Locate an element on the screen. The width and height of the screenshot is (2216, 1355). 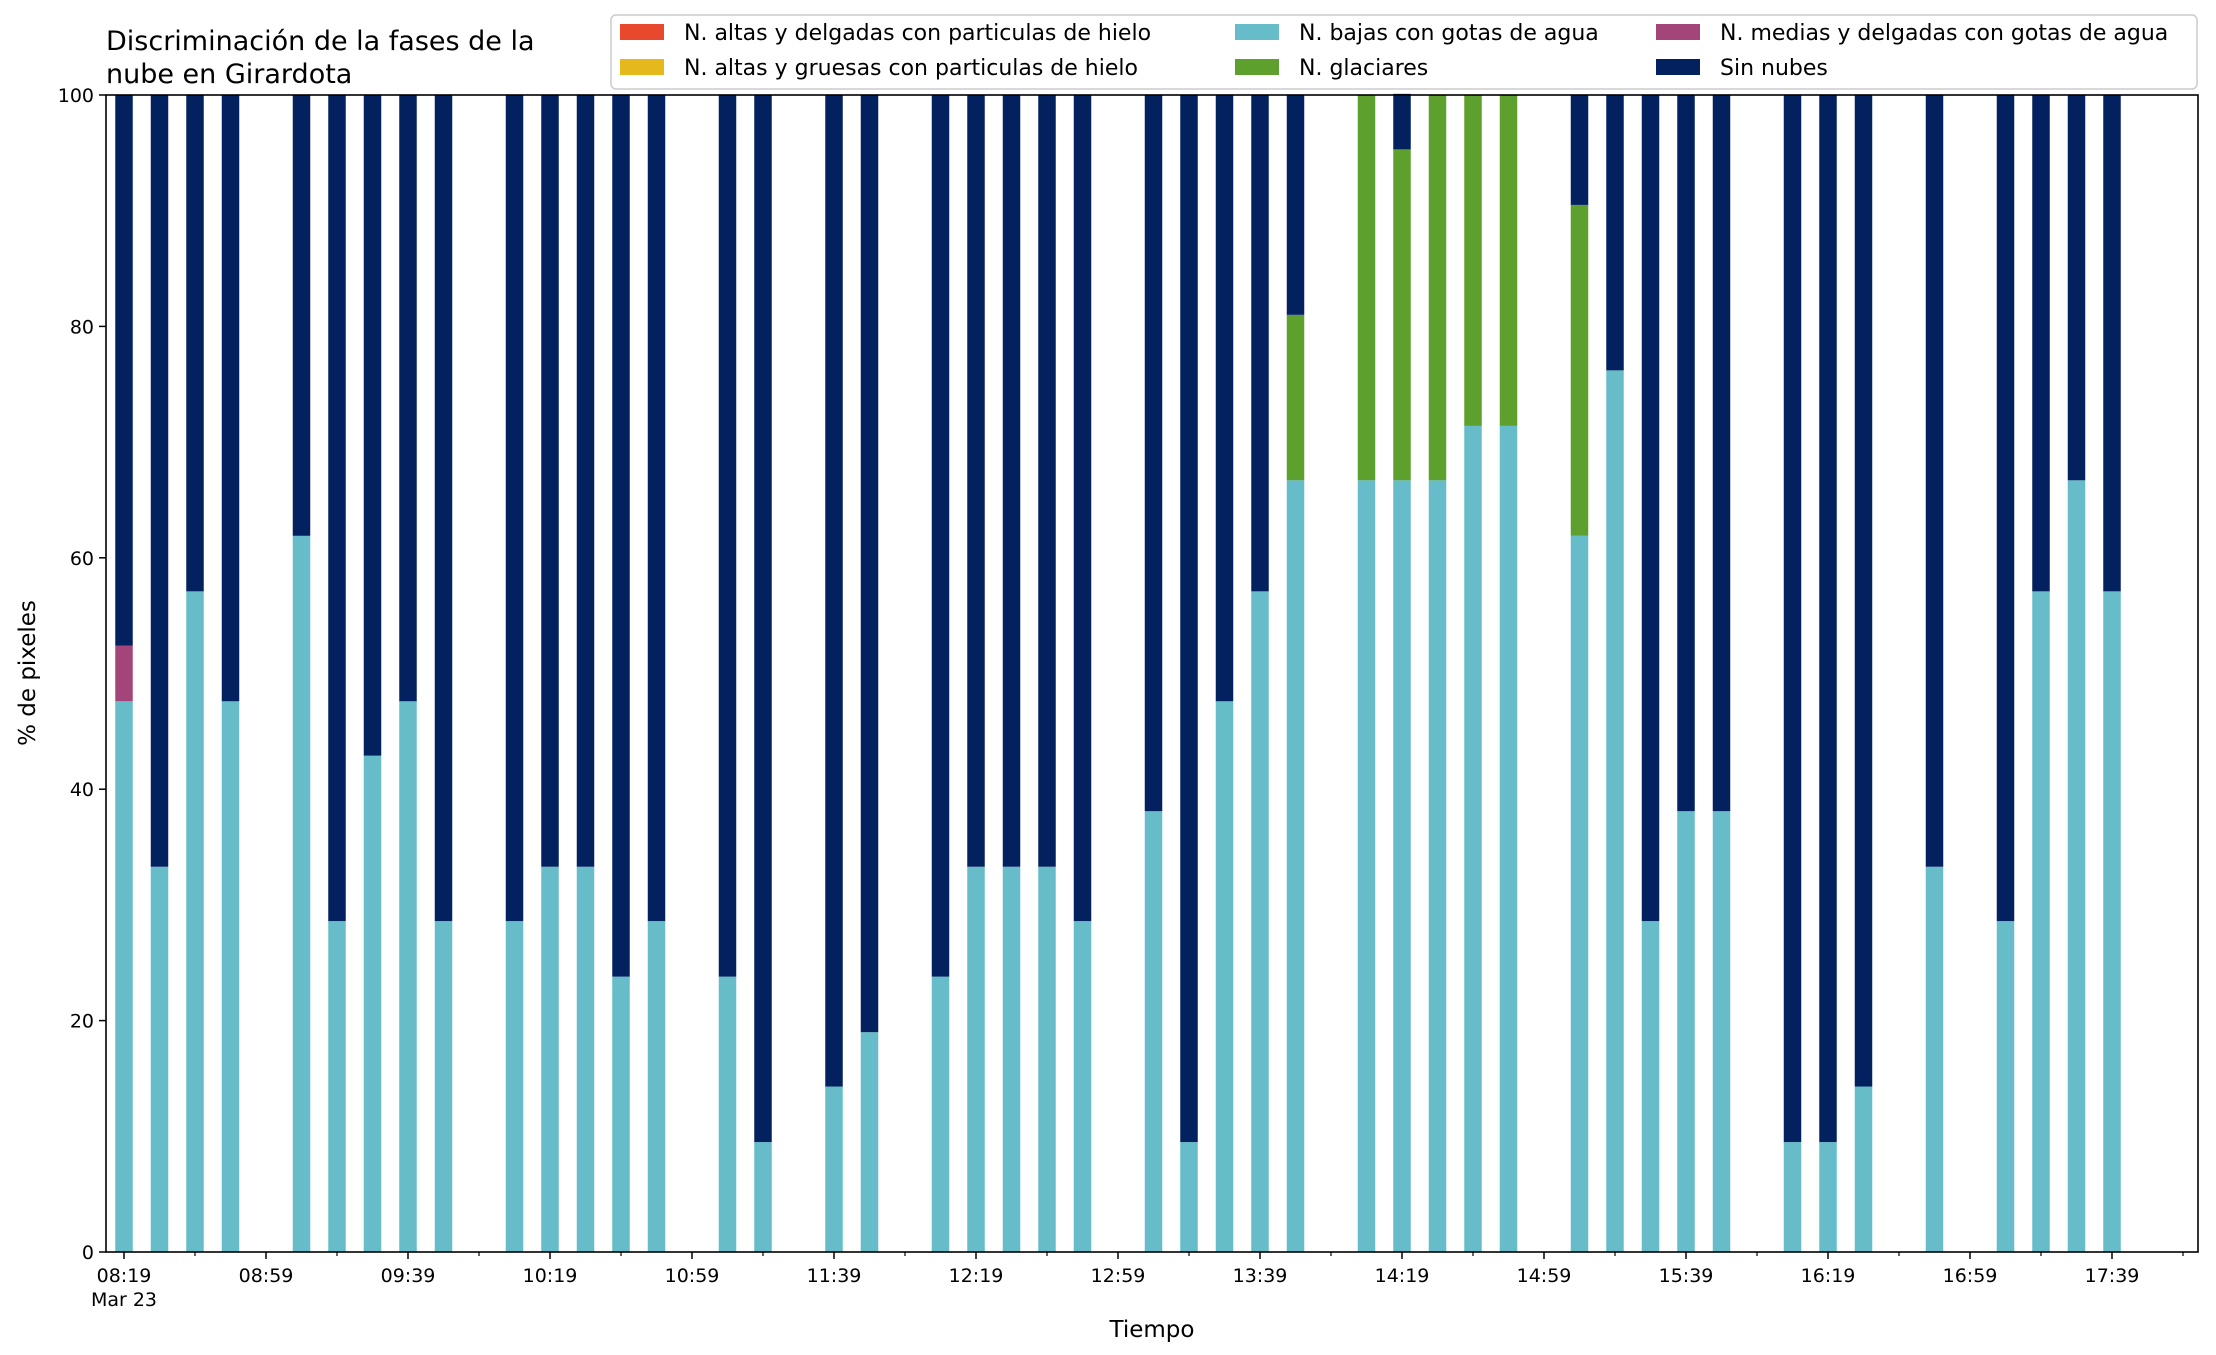
y-tick-label-20: 20 is located at coordinates (82, 1022).